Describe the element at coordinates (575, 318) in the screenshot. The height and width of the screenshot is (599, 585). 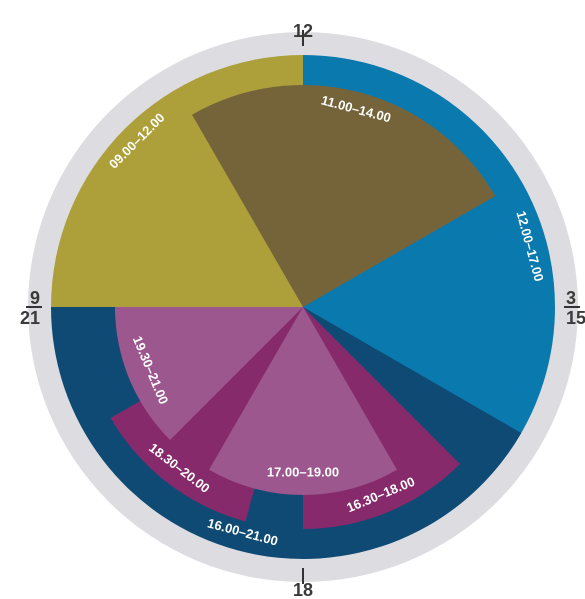
I see `hour-label-15: 15` at that location.